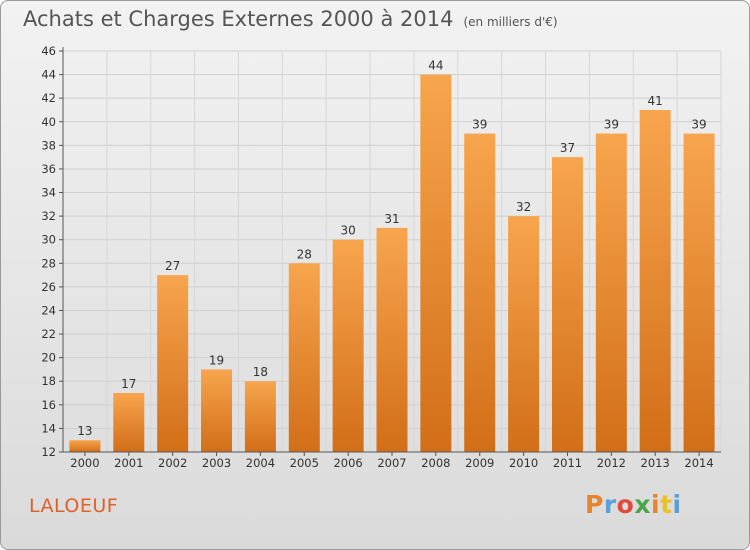 Image resolution: width=750 pixels, height=550 pixels. Describe the element at coordinates (304, 254) in the screenshot. I see `bar-value-label: 28` at that location.